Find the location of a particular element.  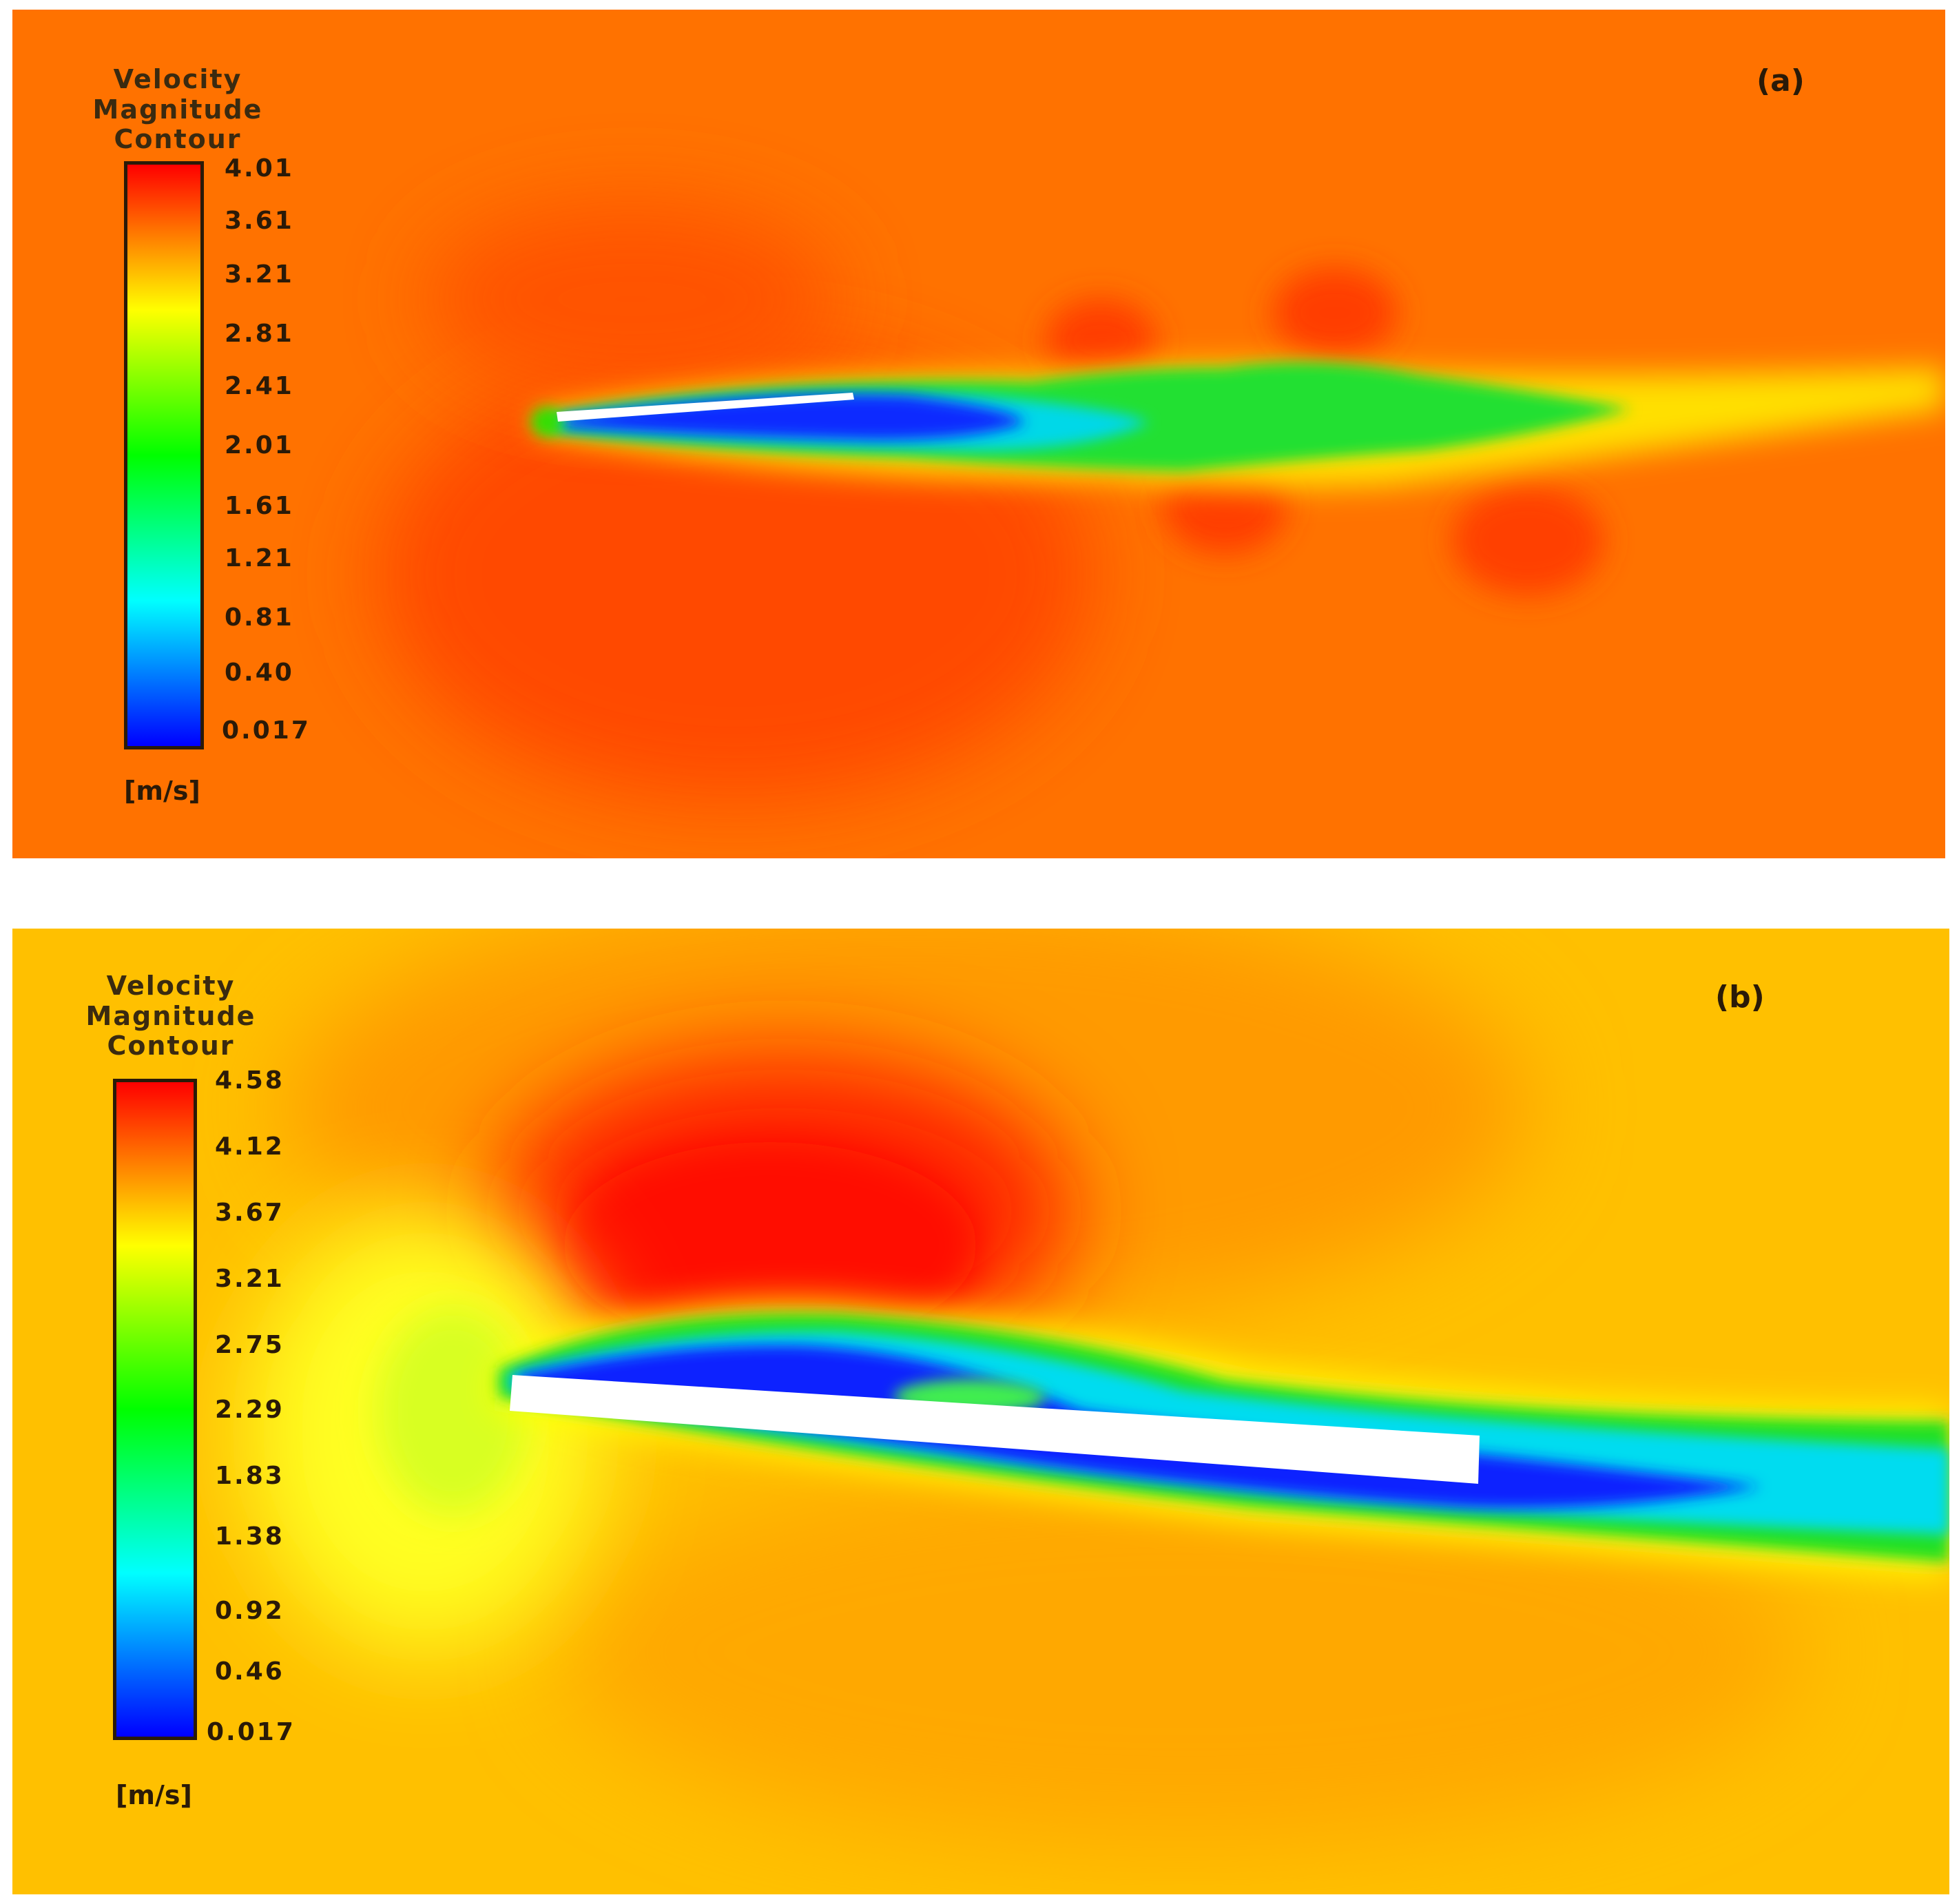

tick-label-a-5: 2.01 is located at coordinates (259, 445).